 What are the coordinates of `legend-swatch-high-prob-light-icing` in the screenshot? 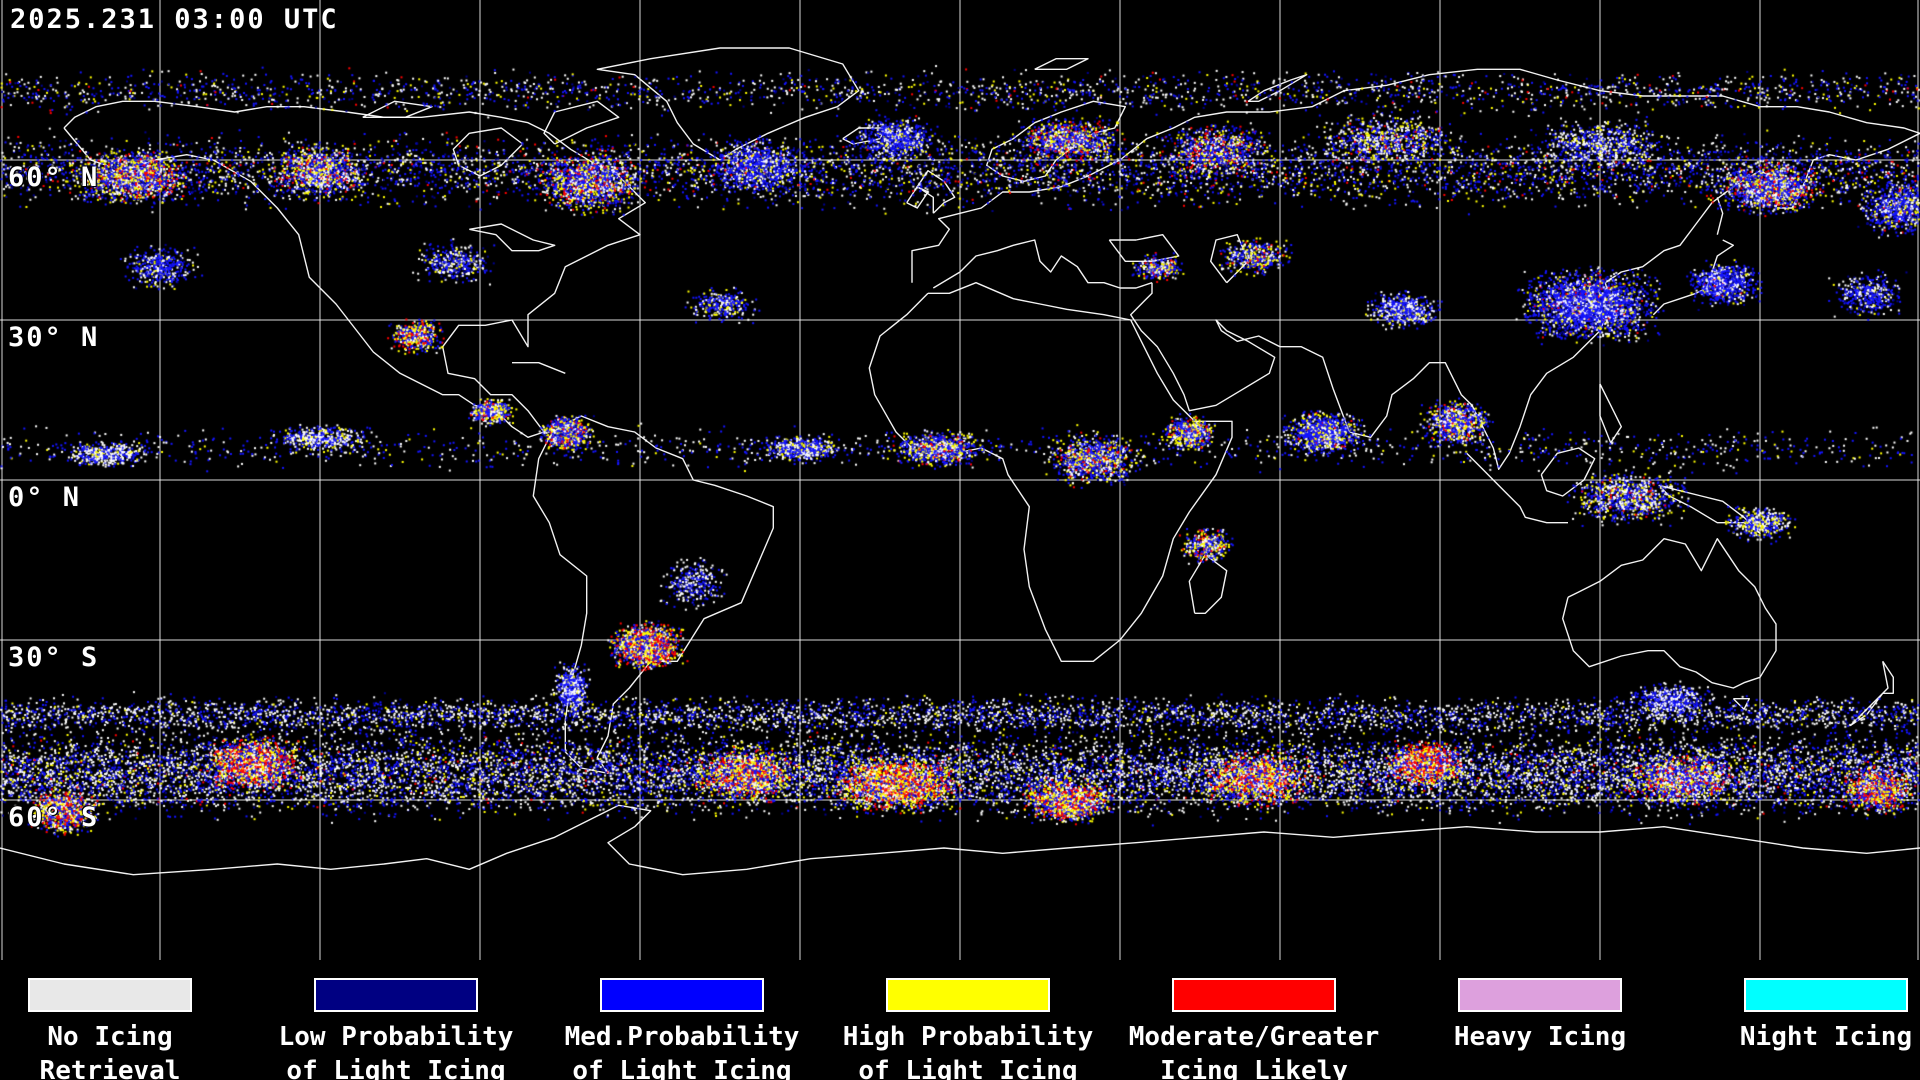 It's located at (968, 995).